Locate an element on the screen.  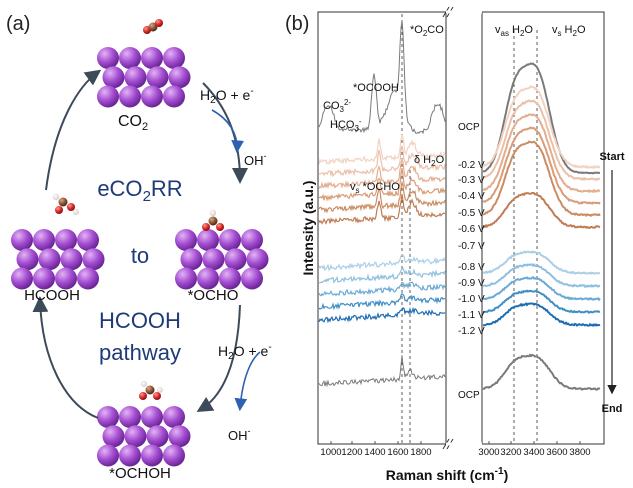
x-tick-1600: 1600 is located at coordinates (397, 452).